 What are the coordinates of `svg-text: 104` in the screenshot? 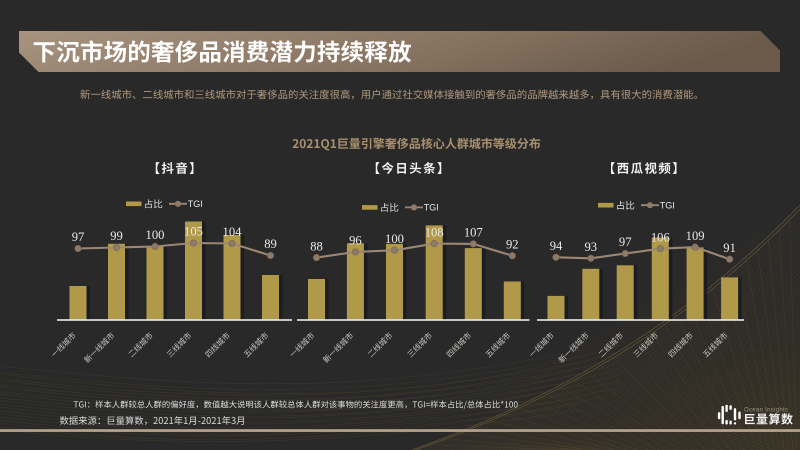 It's located at (233, 232).